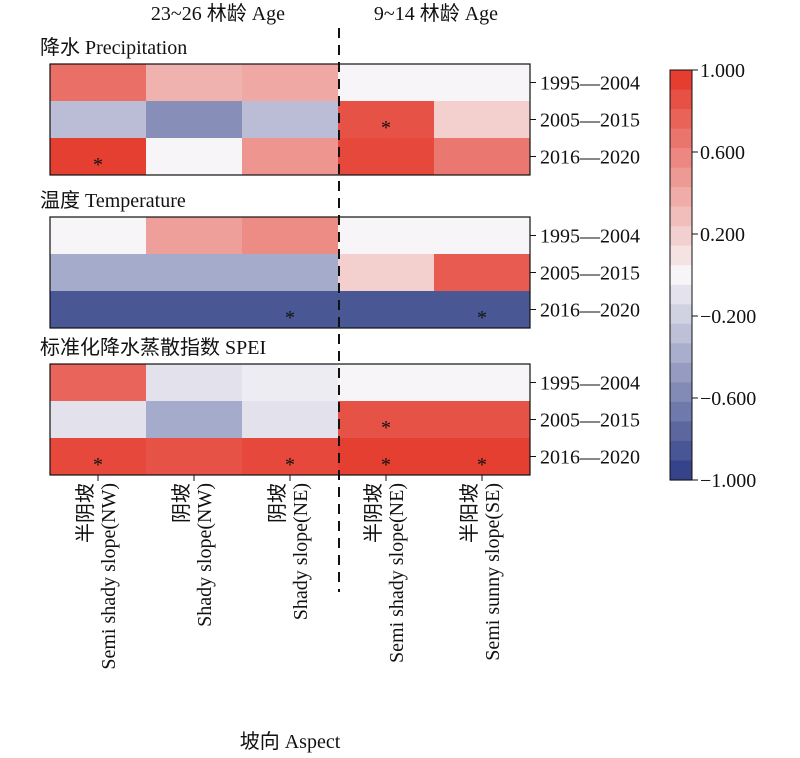 The width and height of the screenshot is (800, 758). I want to click on column-label-en: Semi shady slope(NW), so click(109, 576).